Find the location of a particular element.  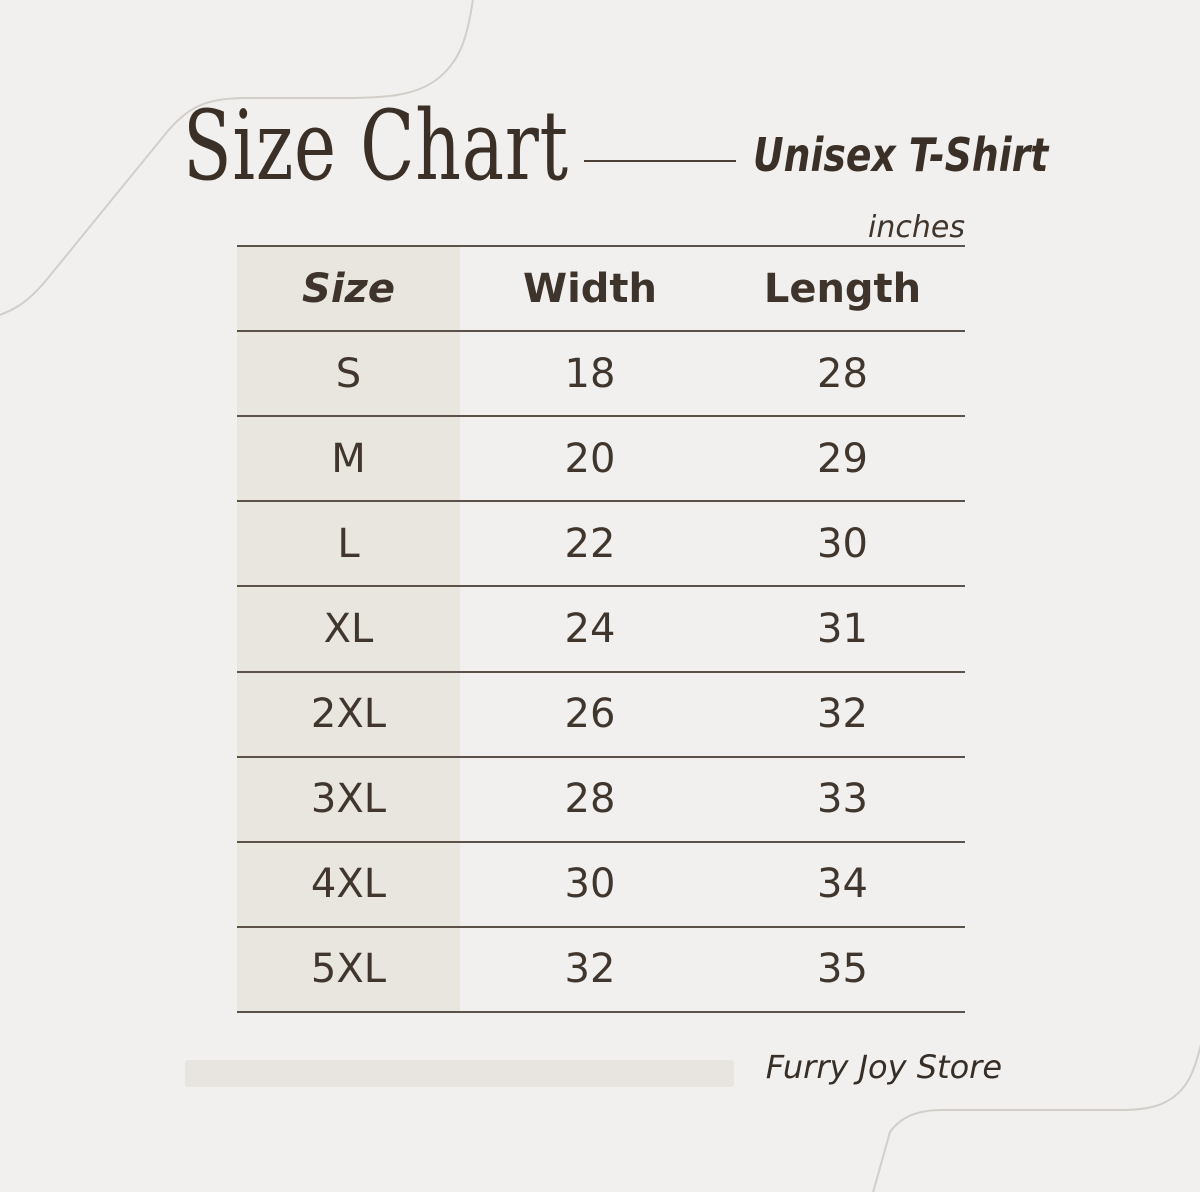

page-title: Size Chart is located at coordinates (376, 146).